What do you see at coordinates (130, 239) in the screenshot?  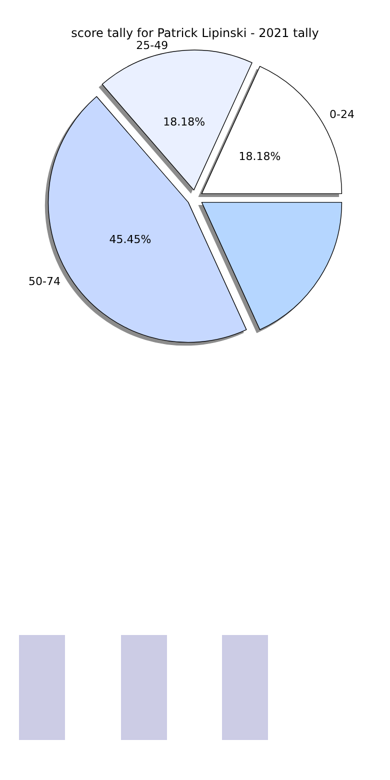 I see `data-label: 45.45%` at bounding box center [130, 239].